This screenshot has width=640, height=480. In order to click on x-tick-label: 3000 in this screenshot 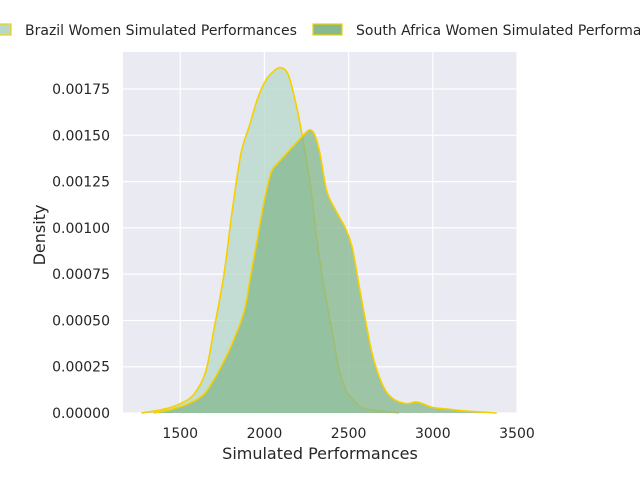, I will do `click(433, 434)`.